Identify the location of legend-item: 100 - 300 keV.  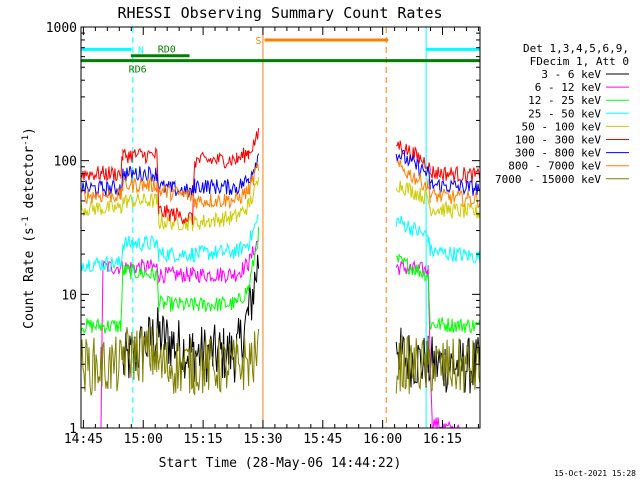
(572, 140).